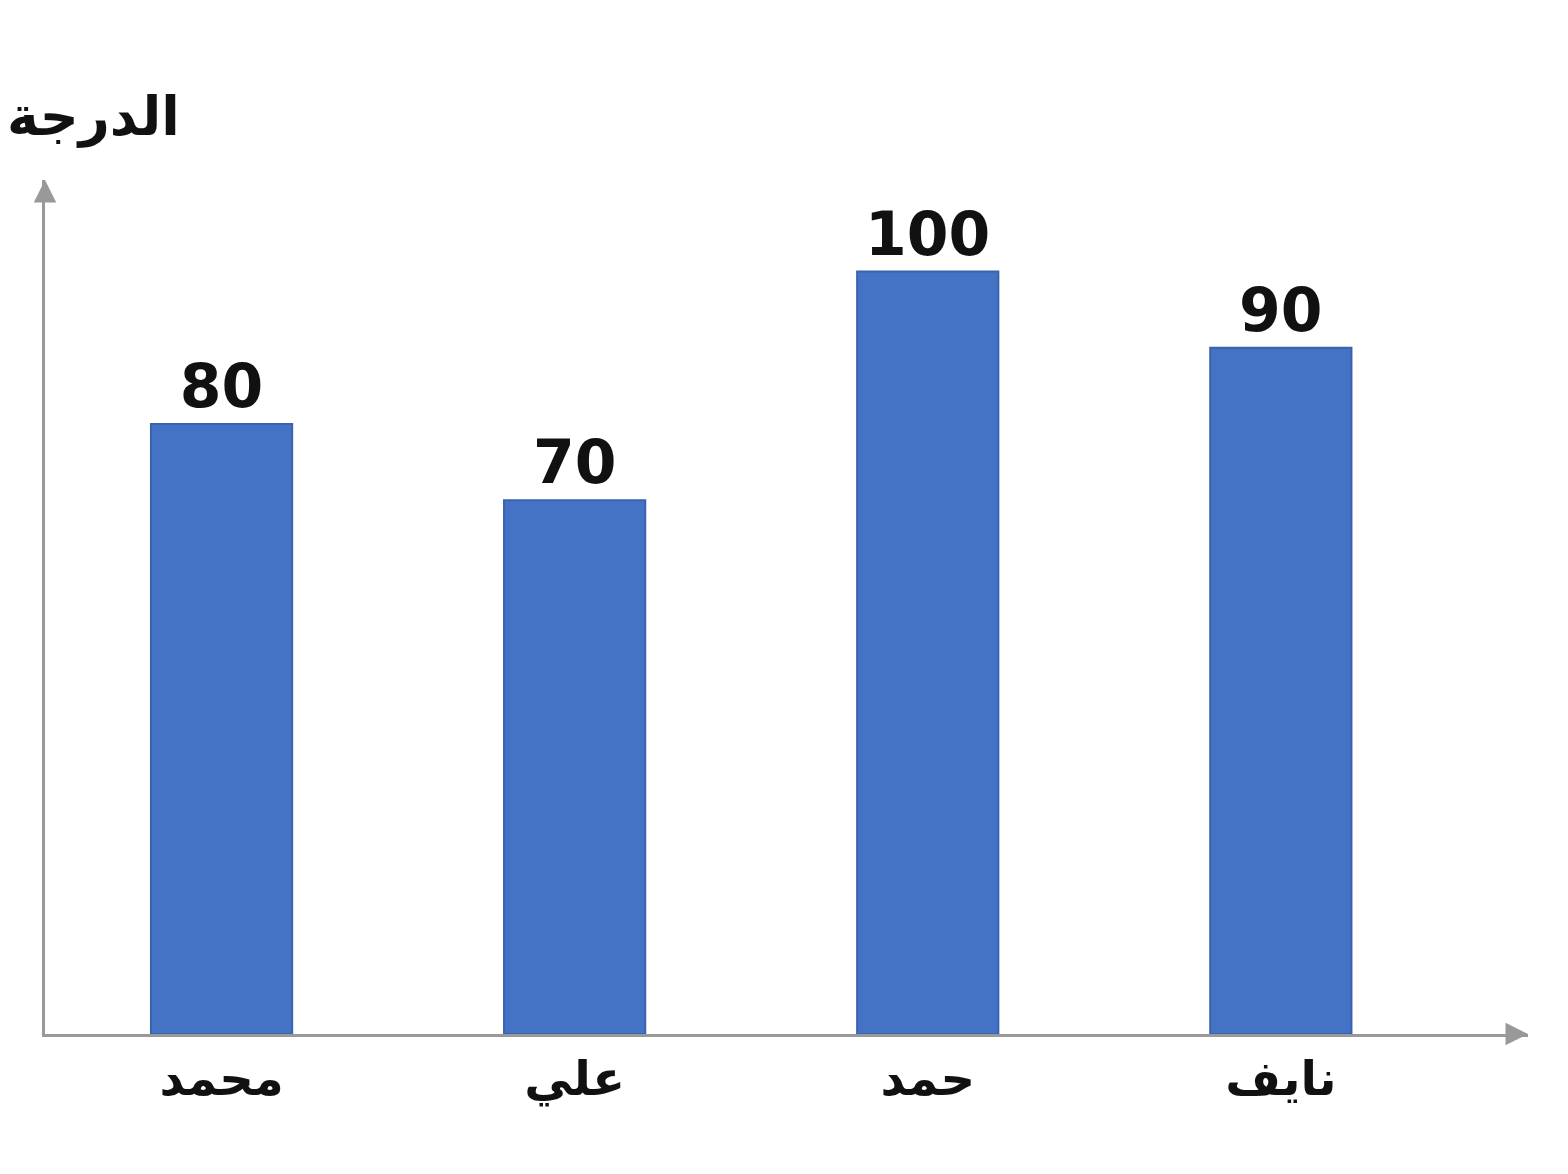  Describe the element at coordinates (574, 462) in the screenshot. I see `data-label: 70` at that location.